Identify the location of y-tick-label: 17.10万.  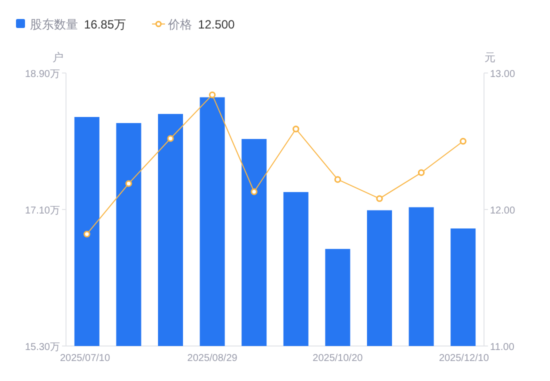
(42, 211).